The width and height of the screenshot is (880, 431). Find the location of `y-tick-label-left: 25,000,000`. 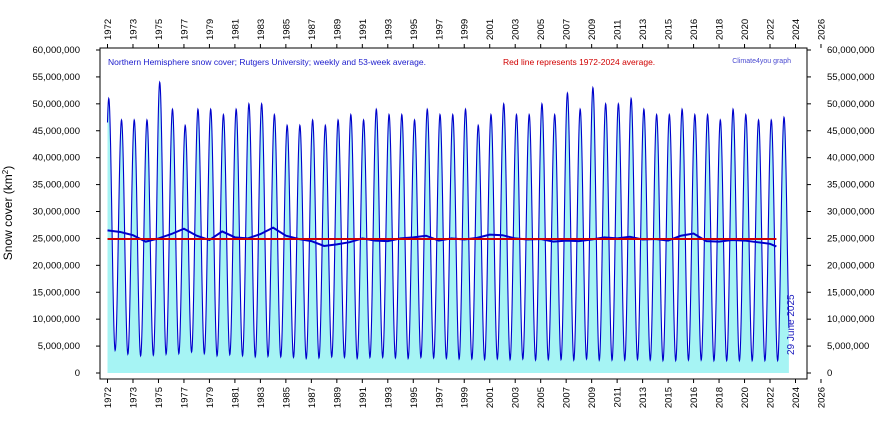

y-tick-label-left: 25,000,000 is located at coordinates (56, 238).